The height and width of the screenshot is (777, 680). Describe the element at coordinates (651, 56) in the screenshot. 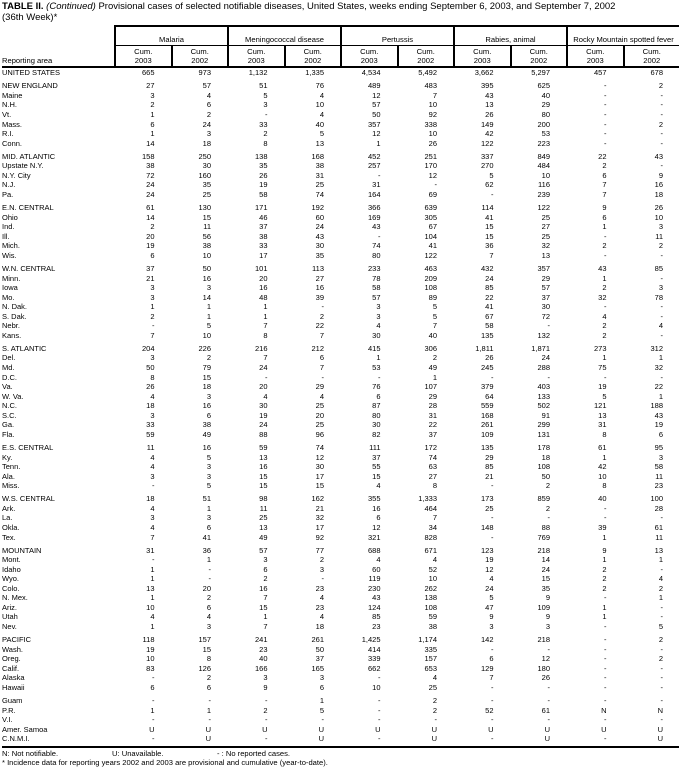

I see `column-subheader: Cum. 2002` at that location.